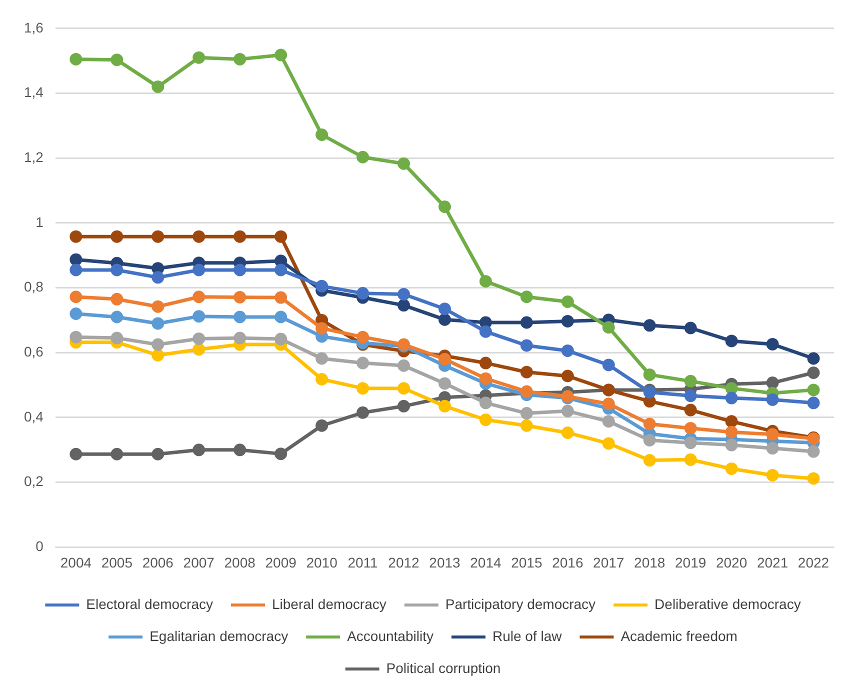 The width and height of the screenshot is (852, 698). I want to click on x-tick-label: 2011, so click(363, 562).